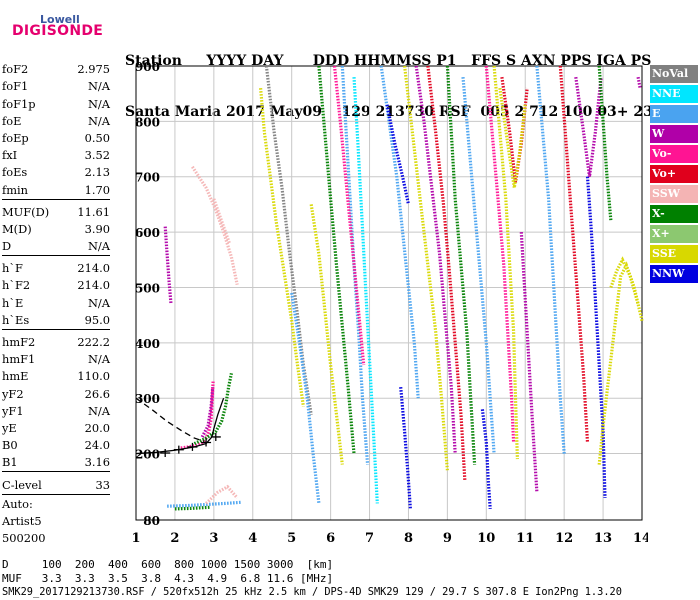 The image size is (700, 600). Describe the element at coordinates (13, 410) in the screenshot. I see `param-name: yF1` at that location.